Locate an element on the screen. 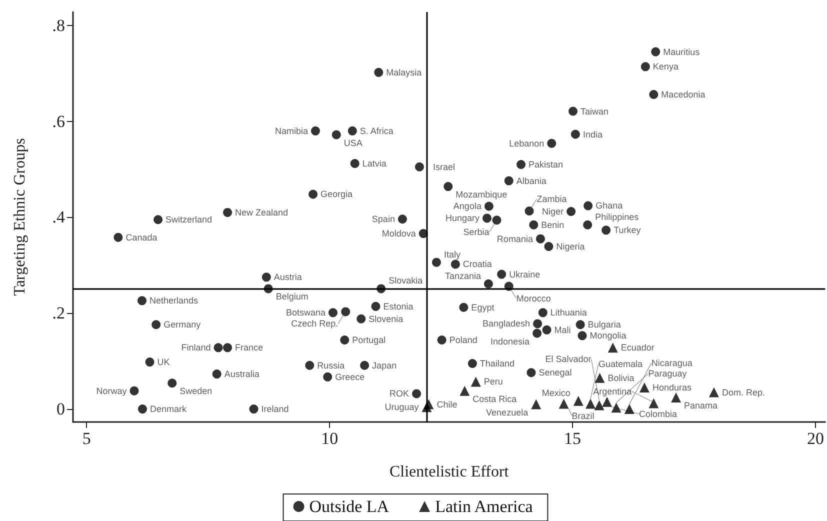 This screenshot has height=521, width=827. data-label: Russia is located at coordinates (331, 365).